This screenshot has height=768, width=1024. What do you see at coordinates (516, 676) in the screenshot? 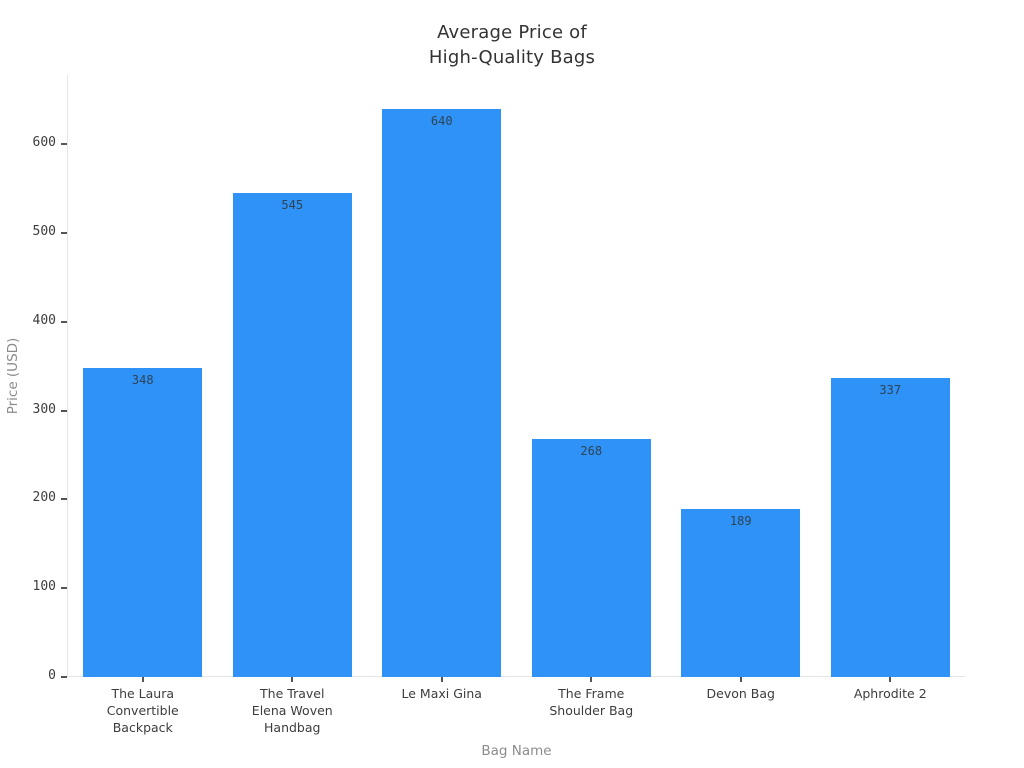
I see `x-axis-line` at bounding box center [516, 676].